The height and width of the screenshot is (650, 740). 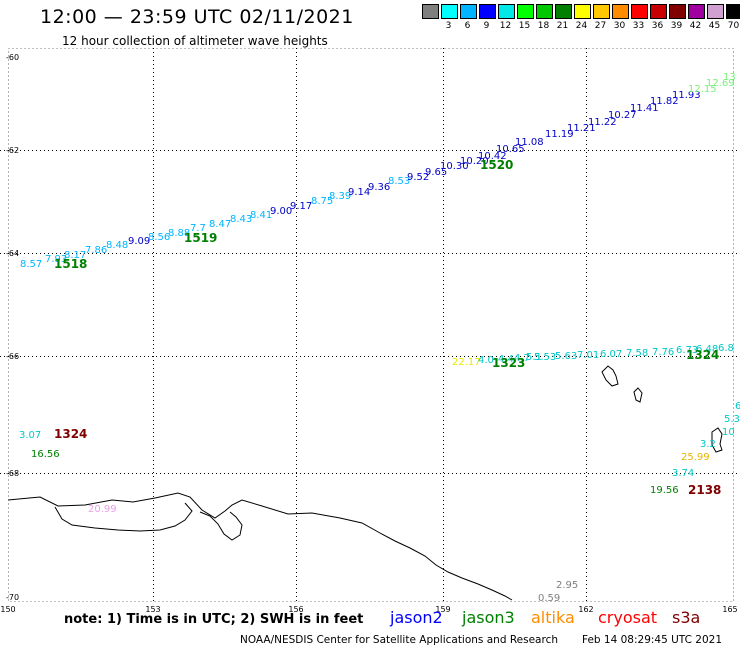 I want to click on wave-height-label: 10.42, so click(x=492, y=156).